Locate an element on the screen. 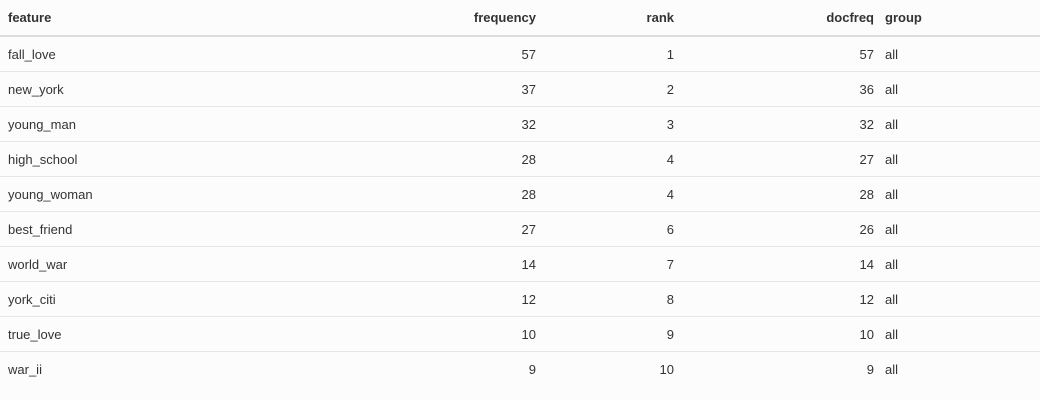 The image size is (1040, 400). table-row: young_woman 28 4 28 all is located at coordinates (520, 194).